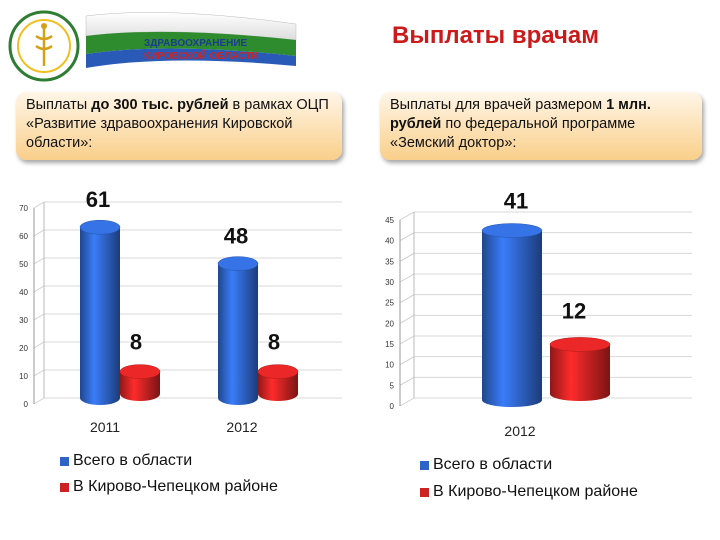 The height and width of the screenshot is (540, 720). What do you see at coordinates (389, 261) in the screenshot?
I see `y-tick-label: 35` at bounding box center [389, 261].